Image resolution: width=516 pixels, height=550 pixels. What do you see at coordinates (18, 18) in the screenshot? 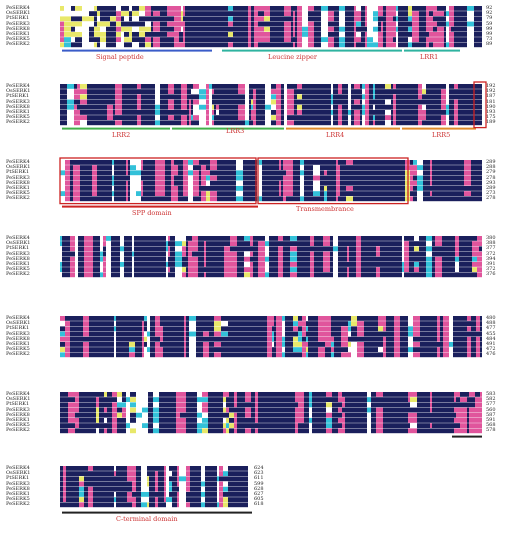
I see `sequence-name: PtSERK1` at bounding box center [18, 18].